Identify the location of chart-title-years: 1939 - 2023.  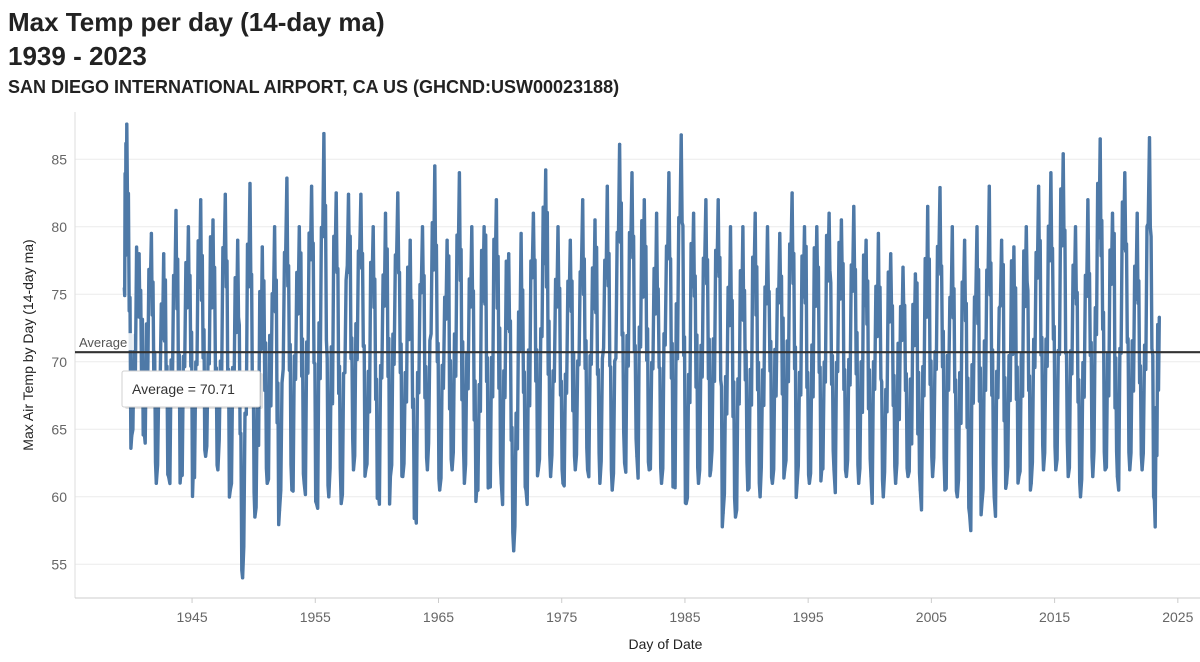
(77, 56).